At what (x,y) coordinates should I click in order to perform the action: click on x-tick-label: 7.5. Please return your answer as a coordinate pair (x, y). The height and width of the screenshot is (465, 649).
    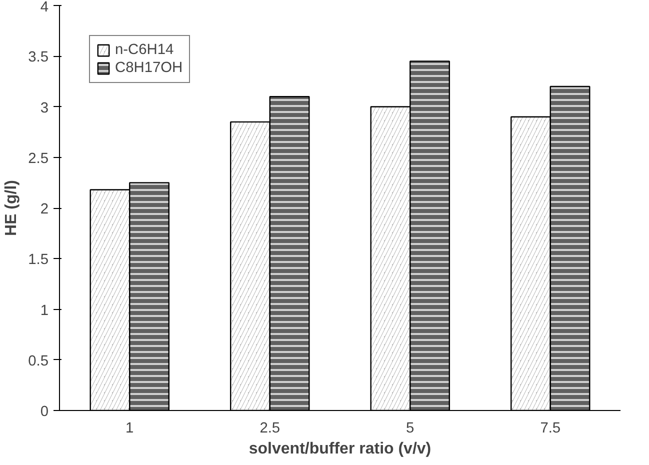
    Looking at the image, I should click on (550, 428).